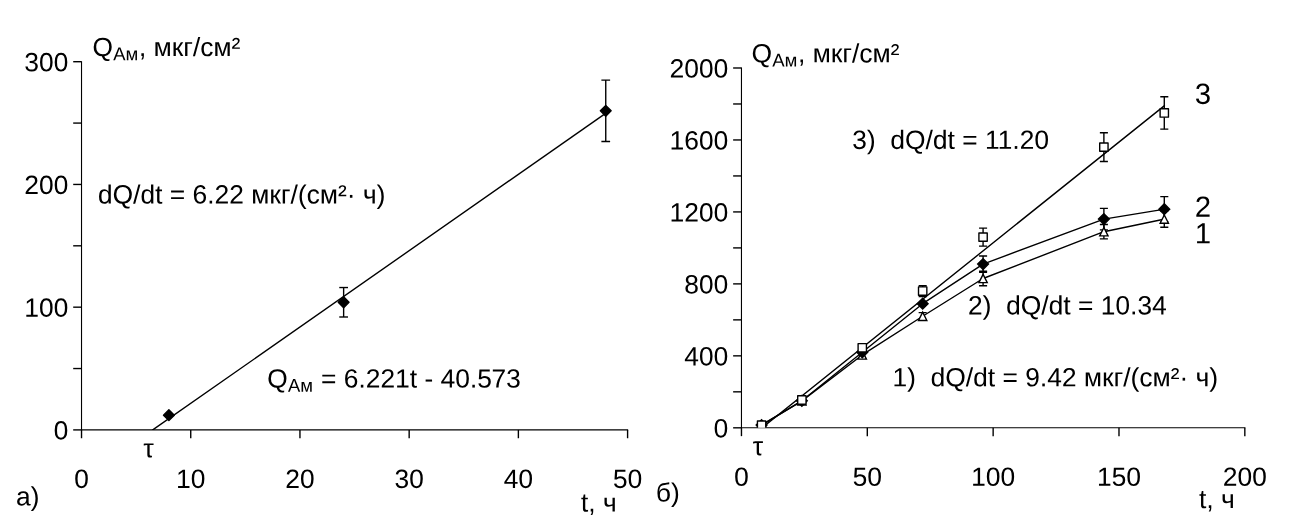  I want to click on series-label: 1, so click(1203, 233).